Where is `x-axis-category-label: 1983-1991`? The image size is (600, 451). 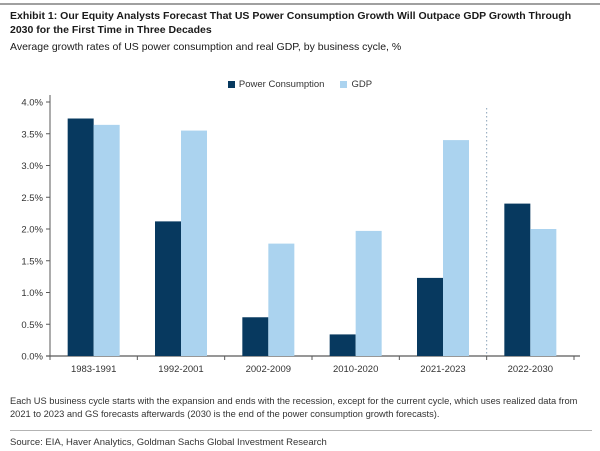 x-axis-category-label: 1983-1991 is located at coordinates (93, 369).